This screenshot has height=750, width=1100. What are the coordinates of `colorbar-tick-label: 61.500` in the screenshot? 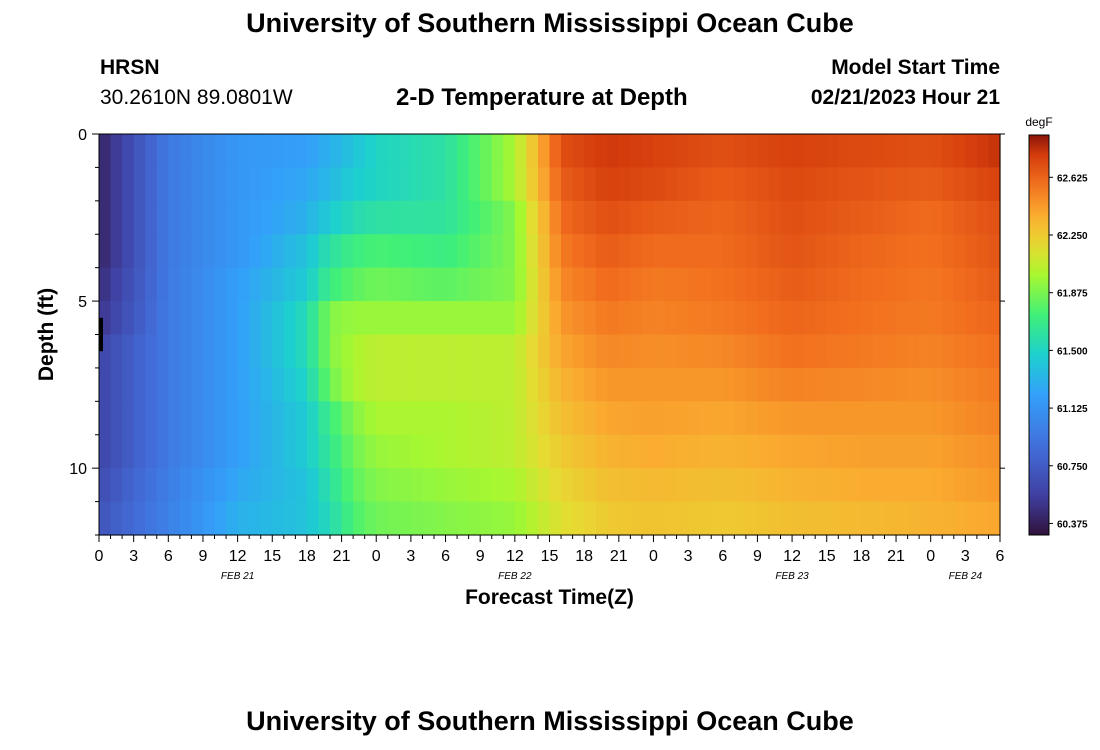 It's located at (1072, 351).